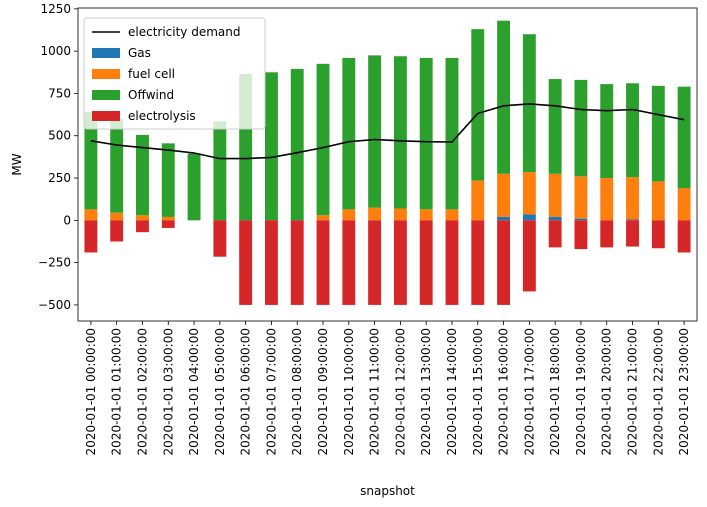 This screenshot has width=707, height=507. What do you see at coordinates (139, 53) in the screenshot?
I see `legend-label: Gas` at bounding box center [139, 53].